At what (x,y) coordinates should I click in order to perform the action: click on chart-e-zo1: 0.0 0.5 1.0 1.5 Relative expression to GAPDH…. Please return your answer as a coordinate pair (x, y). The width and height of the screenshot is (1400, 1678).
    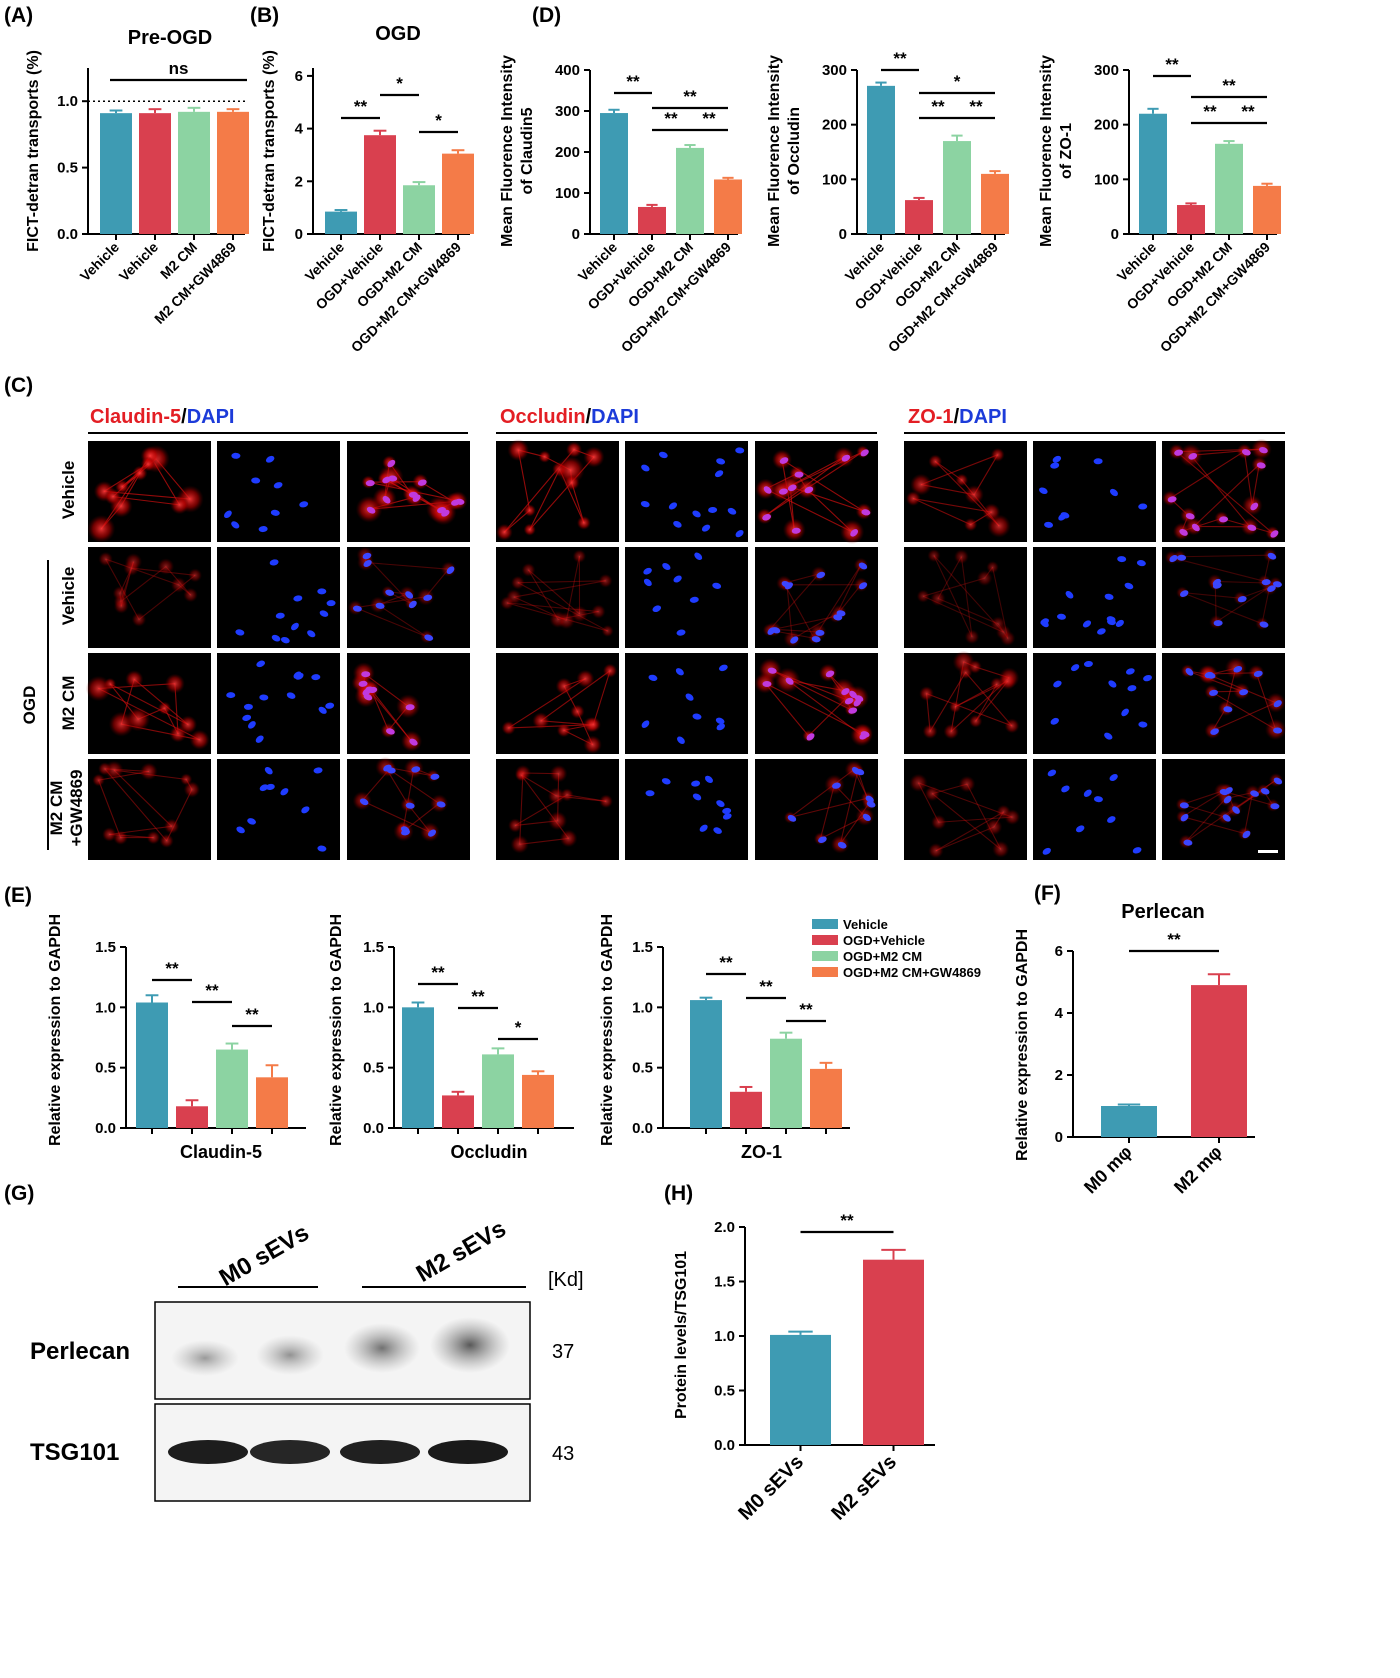
    Looking at the image, I should click on (724, 1038).